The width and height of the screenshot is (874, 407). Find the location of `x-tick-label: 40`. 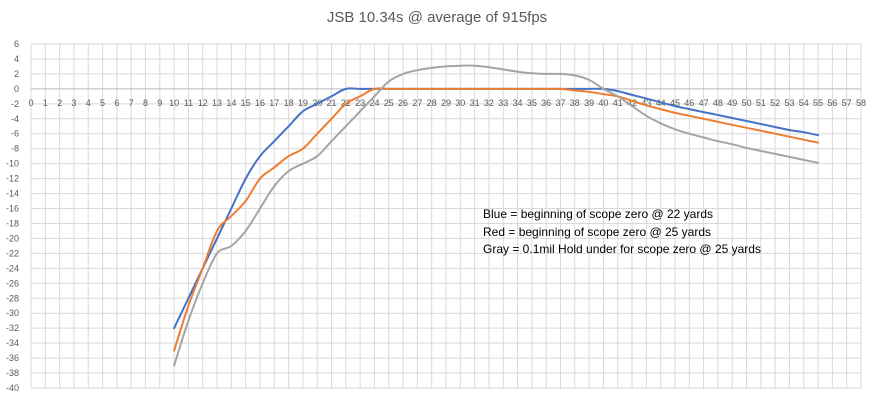

x-tick-label: 40 is located at coordinates (603, 103).